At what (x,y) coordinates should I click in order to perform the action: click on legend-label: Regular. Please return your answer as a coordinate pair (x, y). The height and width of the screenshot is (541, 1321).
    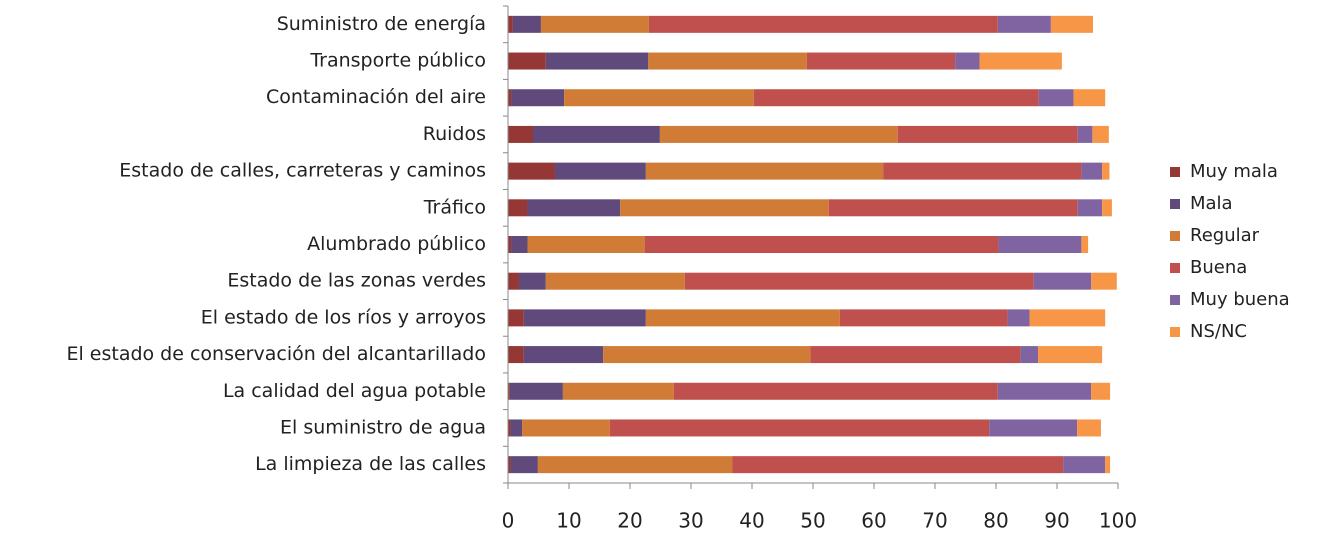
    Looking at the image, I should click on (1225, 235).